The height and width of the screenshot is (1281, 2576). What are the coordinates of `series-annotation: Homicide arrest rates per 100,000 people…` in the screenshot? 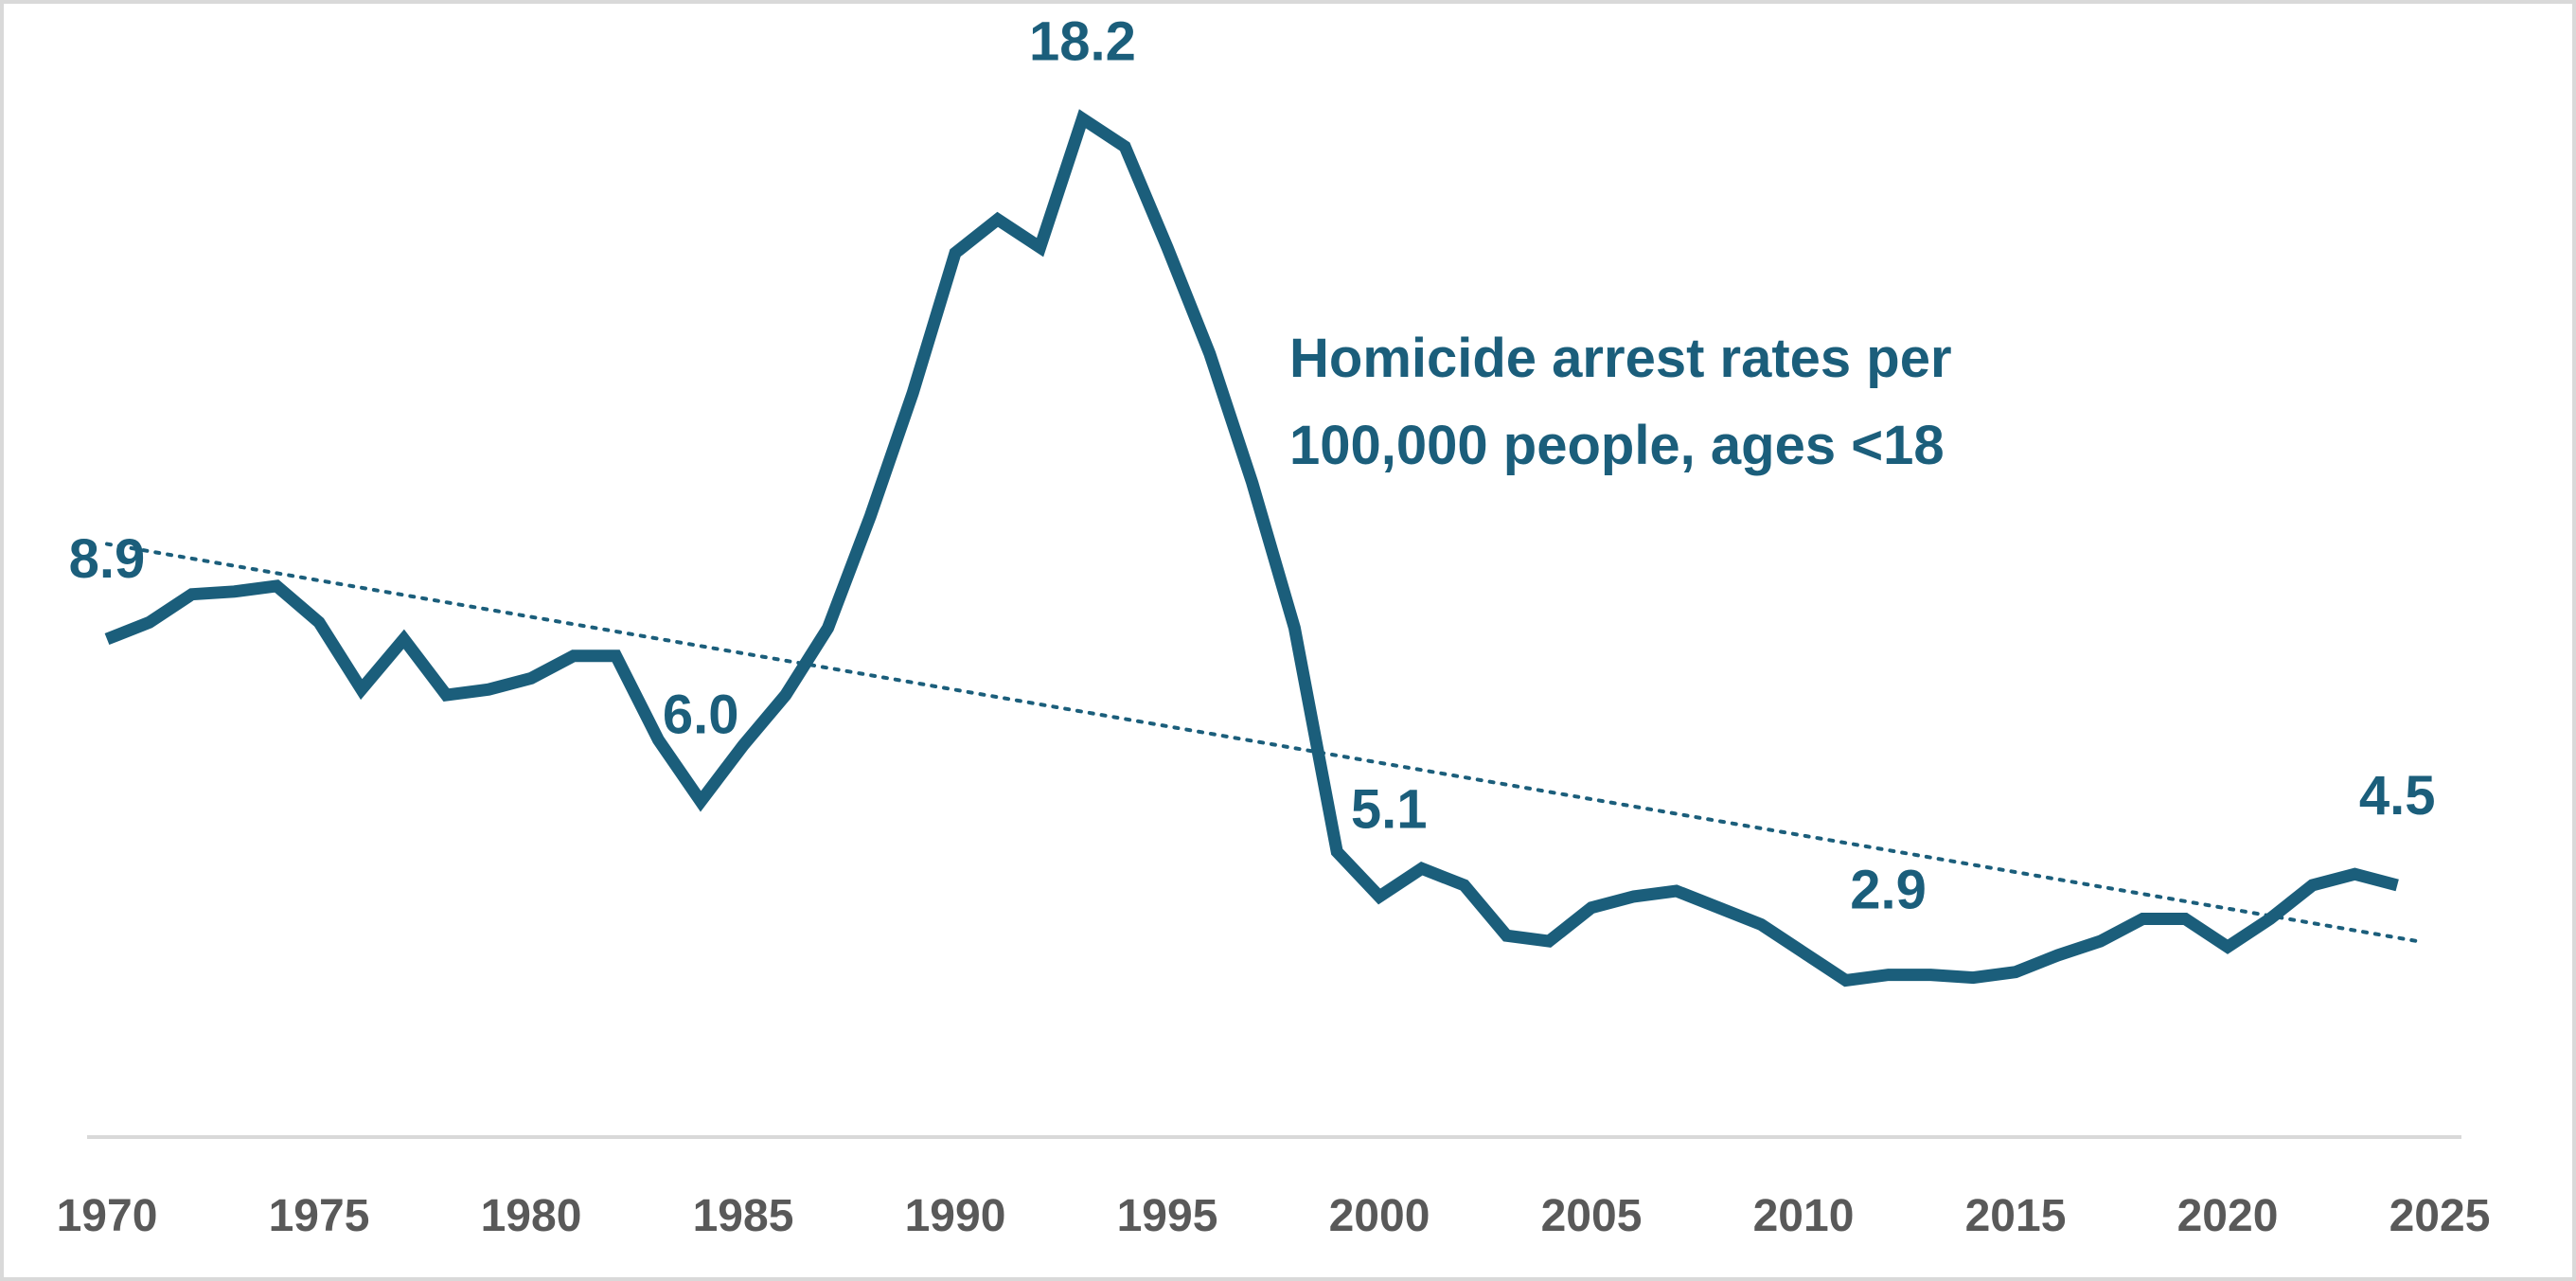 It's located at (1620, 402).